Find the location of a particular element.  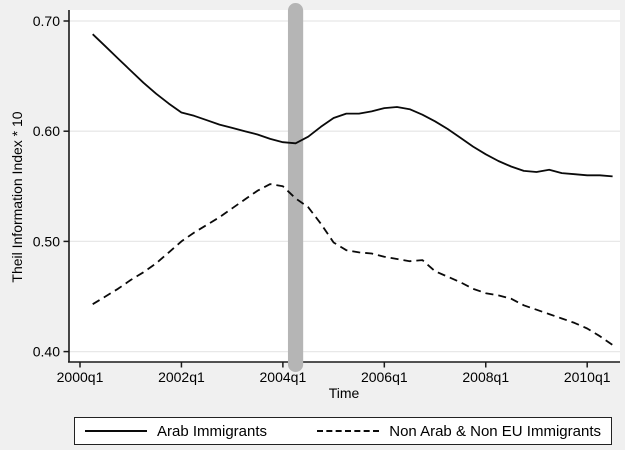

legend-label-arab-immigrants: Arab Immigrants is located at coordinates (212, 431).